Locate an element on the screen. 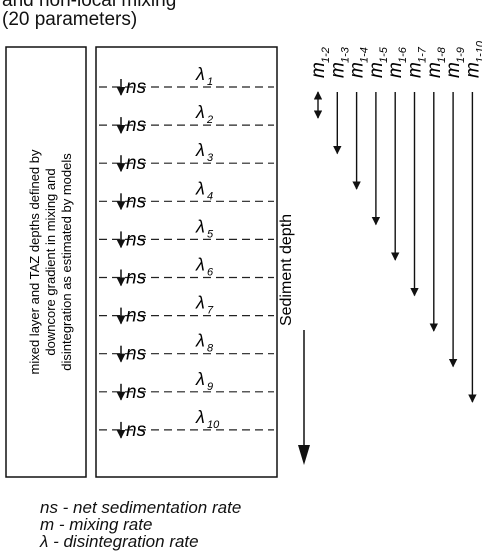 The width and height of the screenshot is (482, 558). lambda-subscript: 2 is located at coordinates (209, 120).